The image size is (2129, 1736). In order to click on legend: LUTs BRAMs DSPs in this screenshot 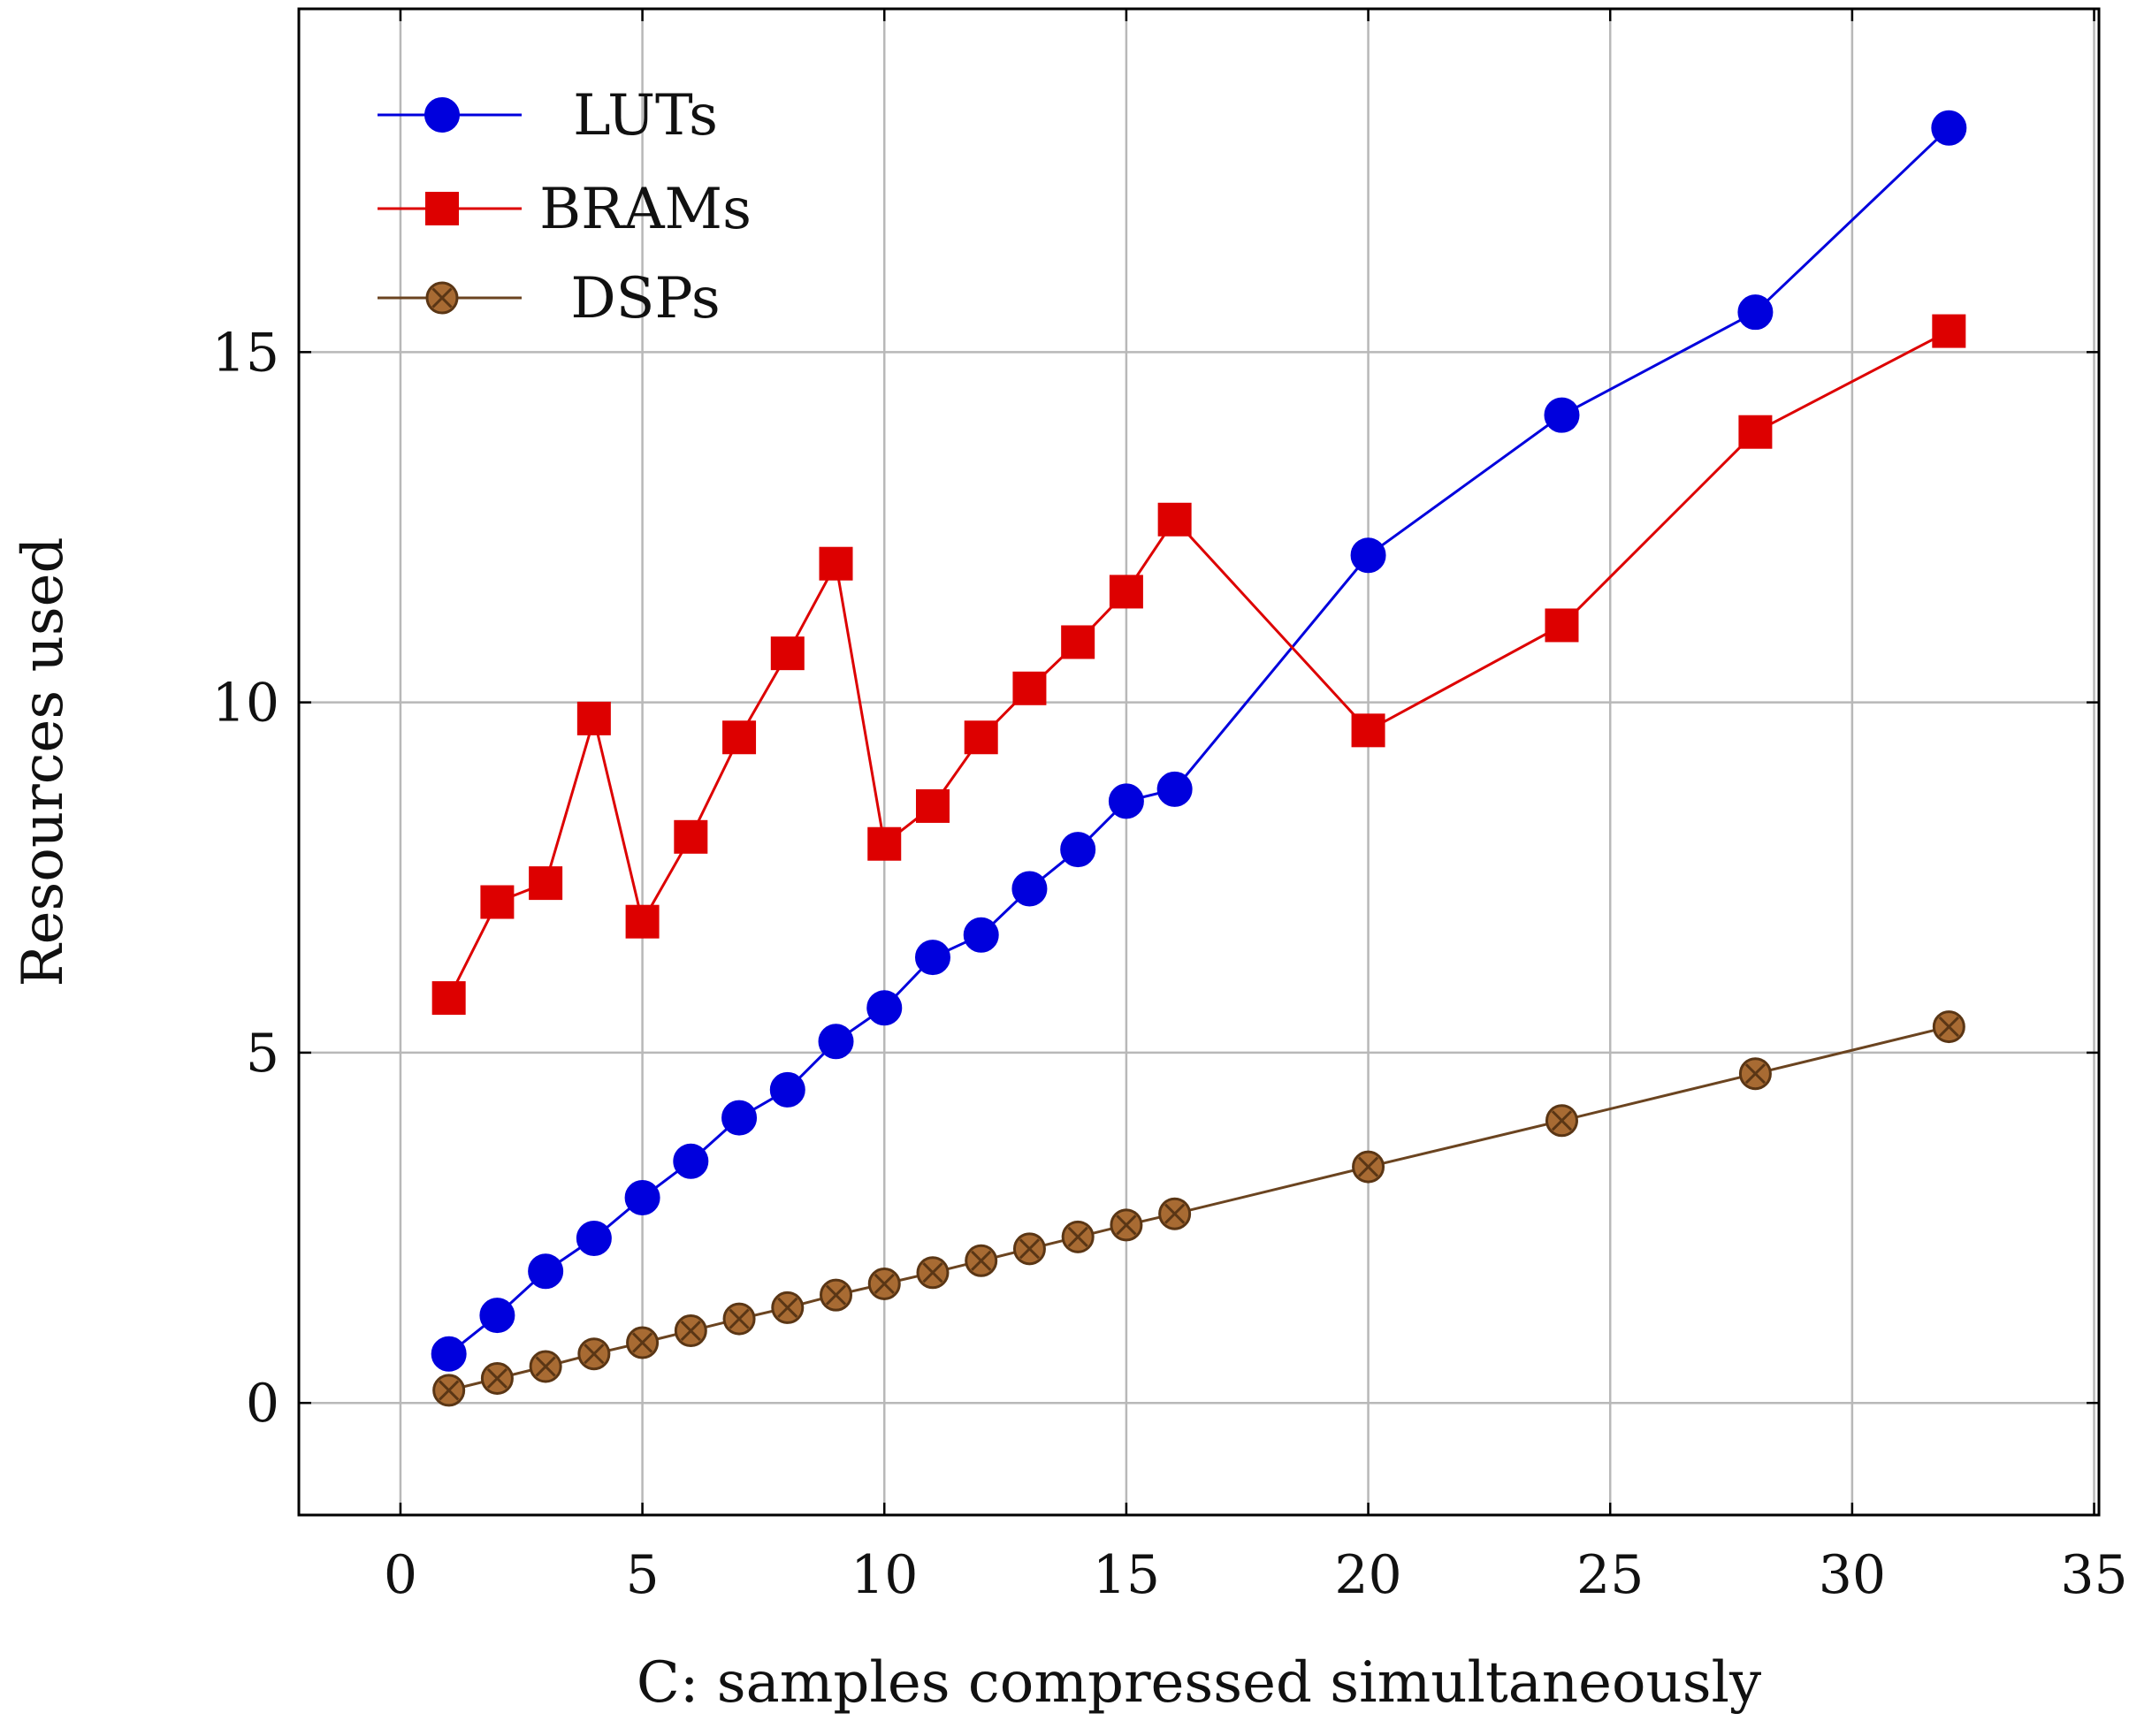, I will do `click(565, 207)`.